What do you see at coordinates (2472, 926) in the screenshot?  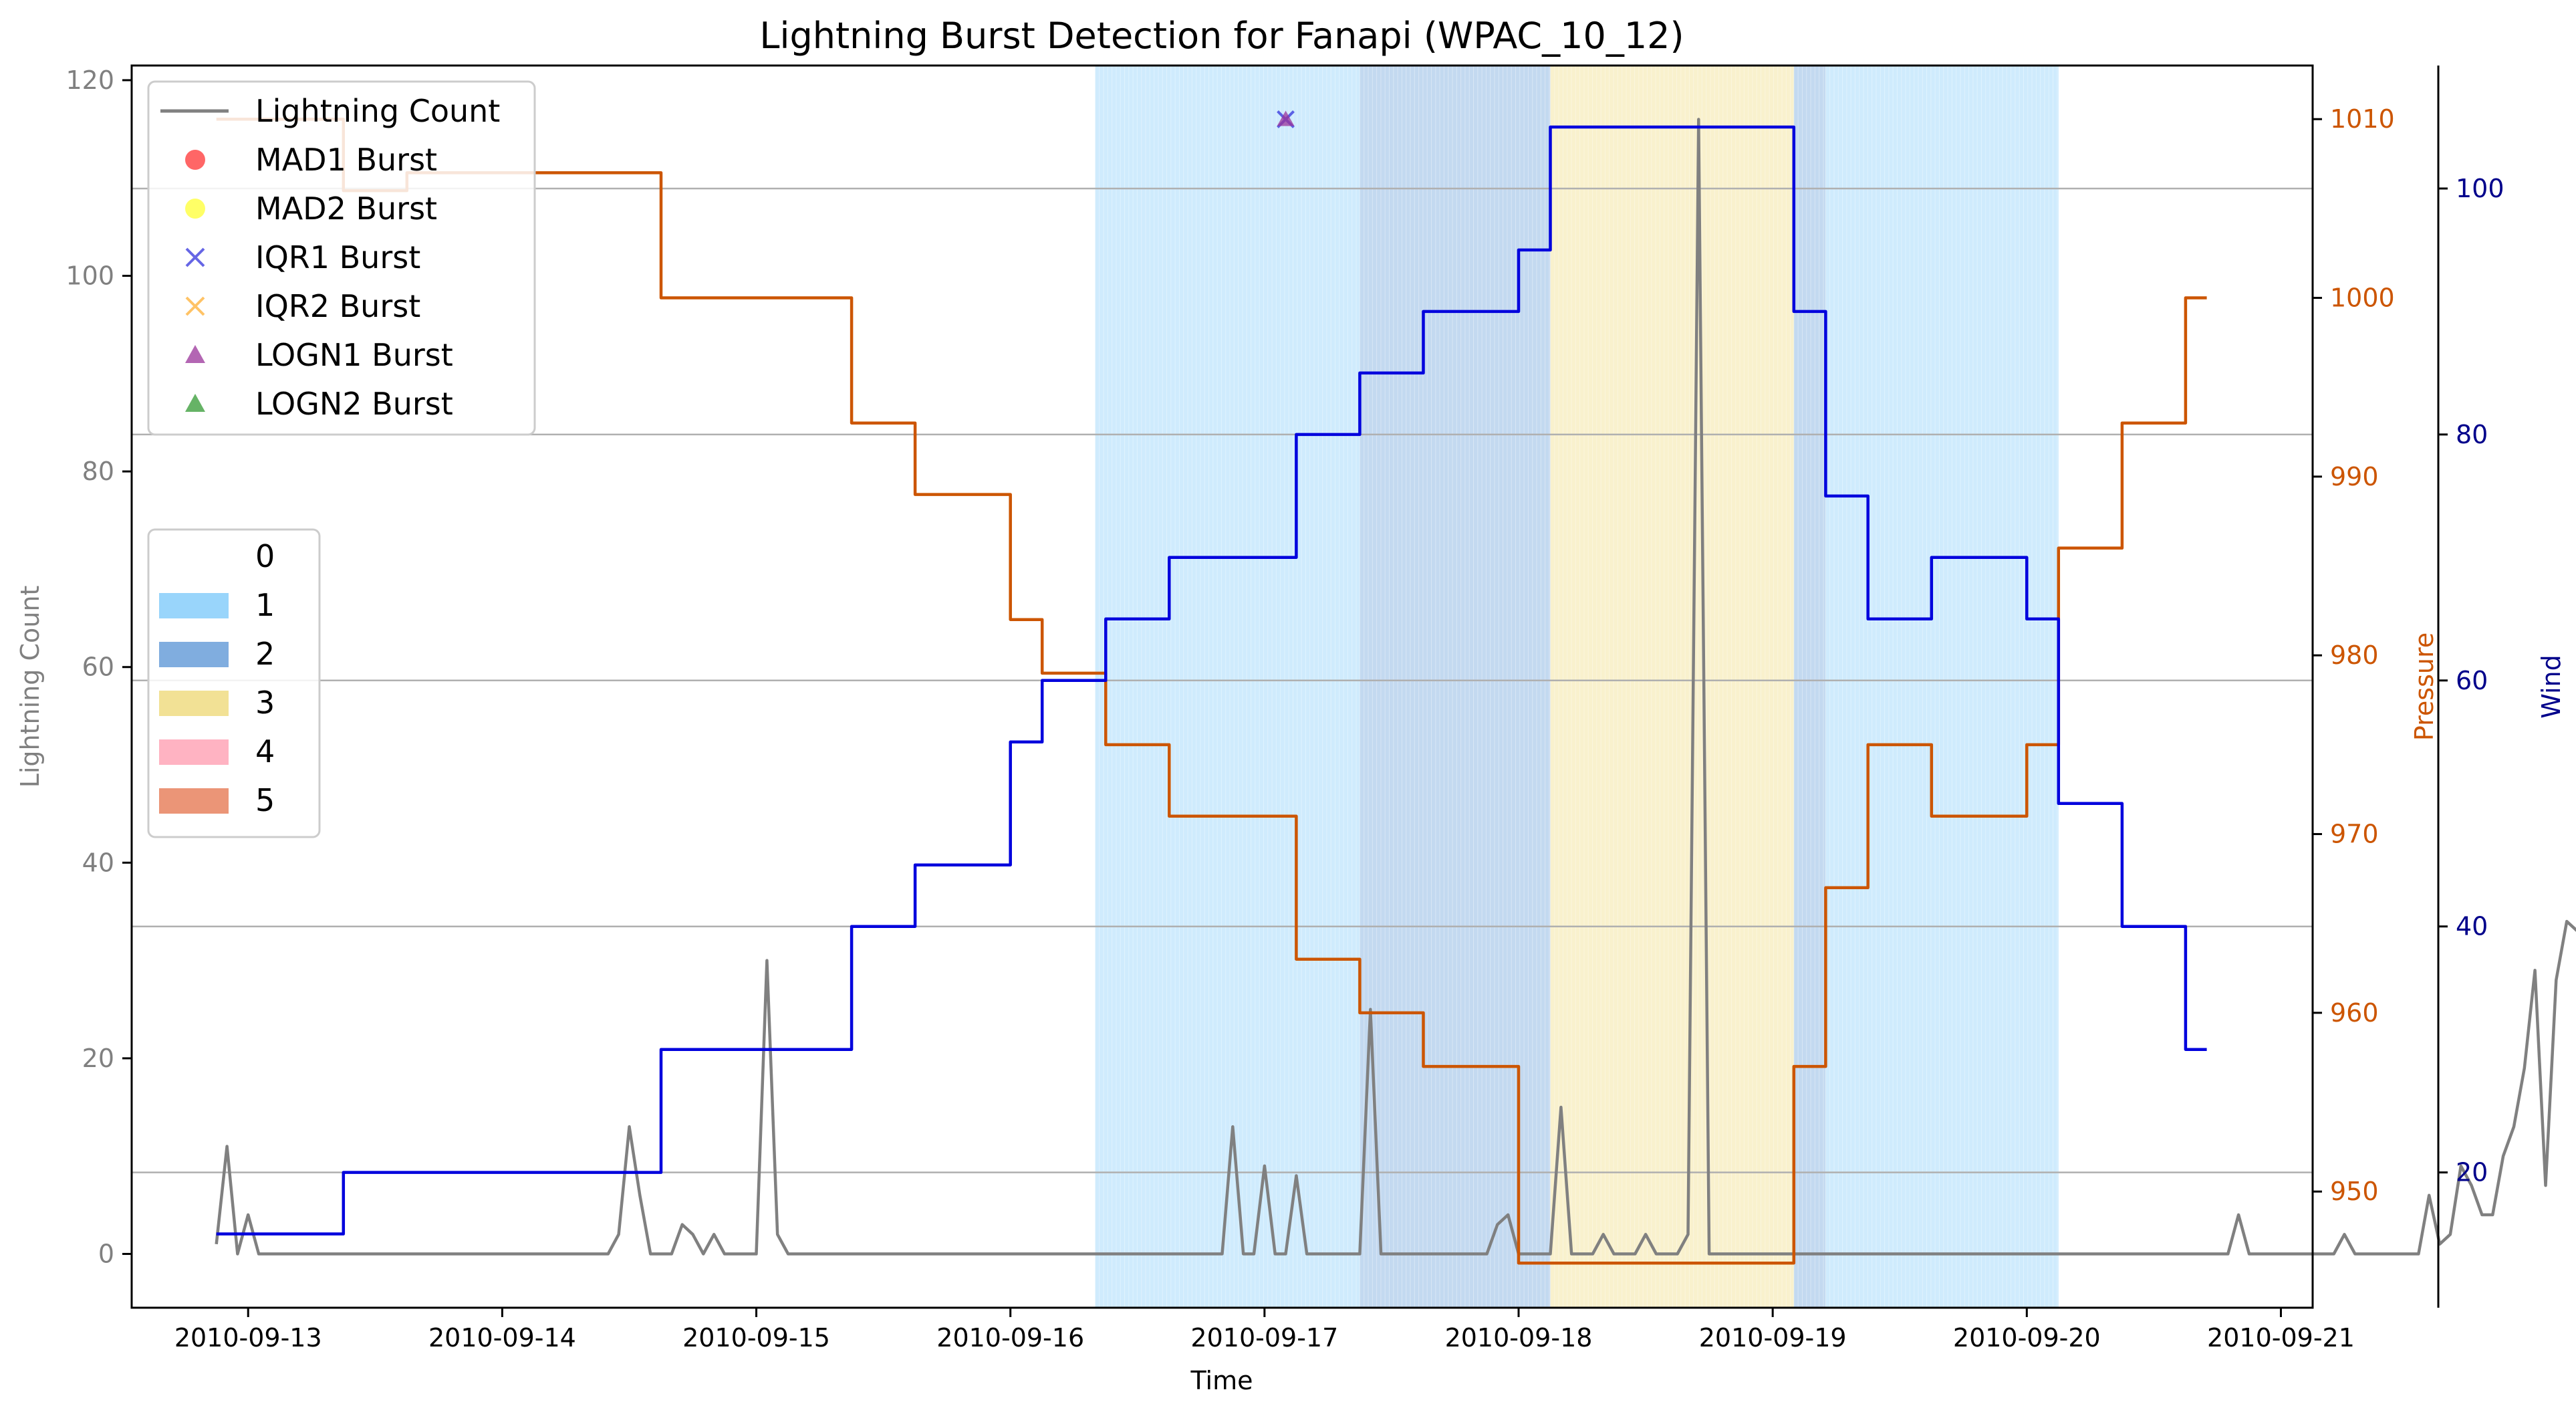 I see `y3-tick-label: 40` at bounding box center [2472, 926].